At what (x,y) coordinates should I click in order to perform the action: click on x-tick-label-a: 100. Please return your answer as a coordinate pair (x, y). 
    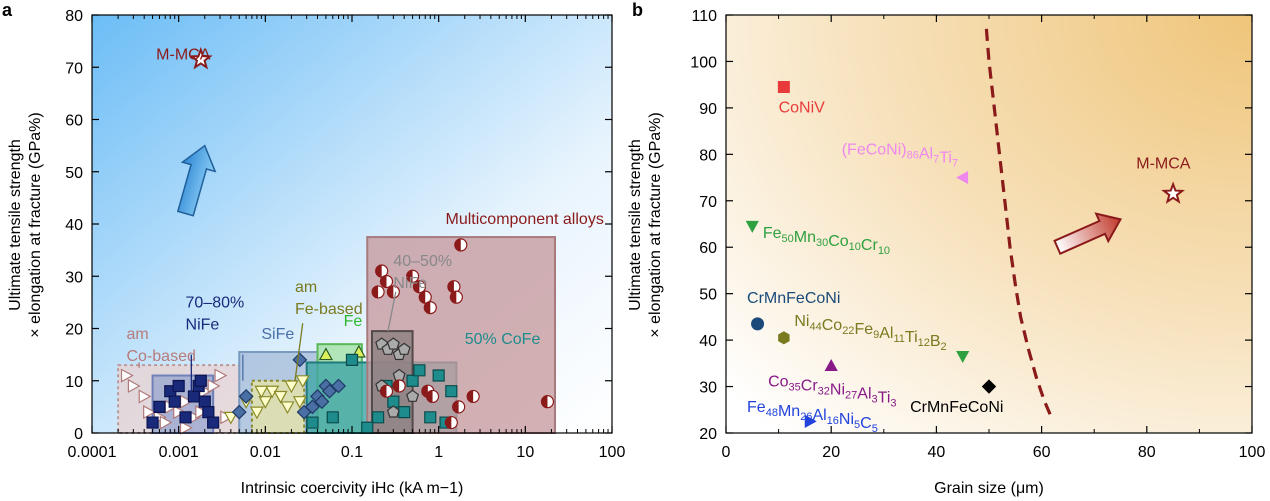
    Looking at the image, I should click on (612, 452).